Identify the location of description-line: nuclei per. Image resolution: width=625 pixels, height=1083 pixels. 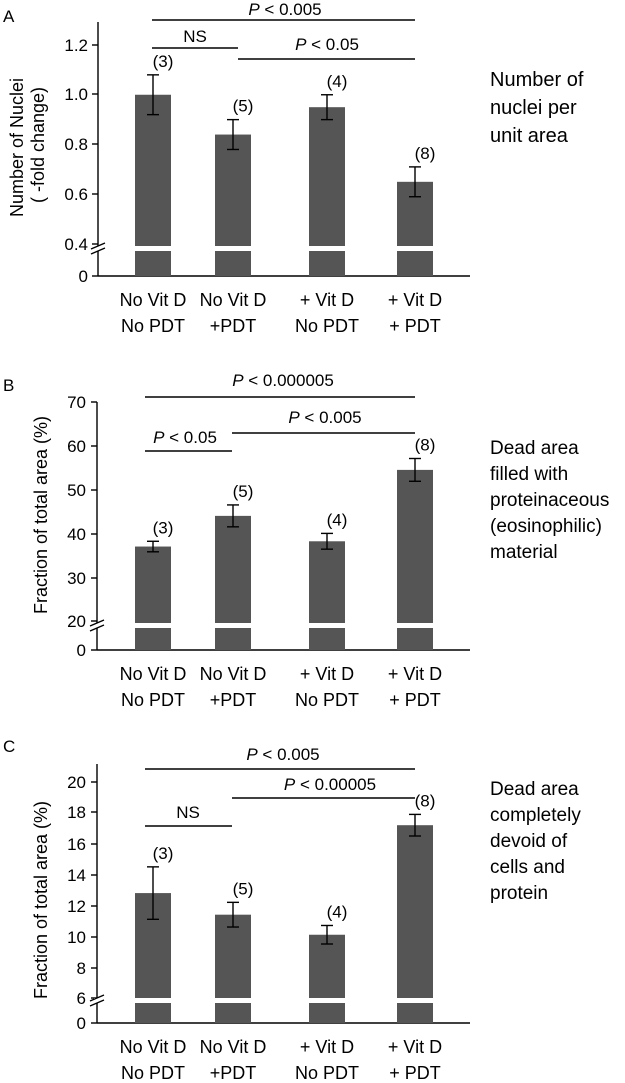
(533, 108).